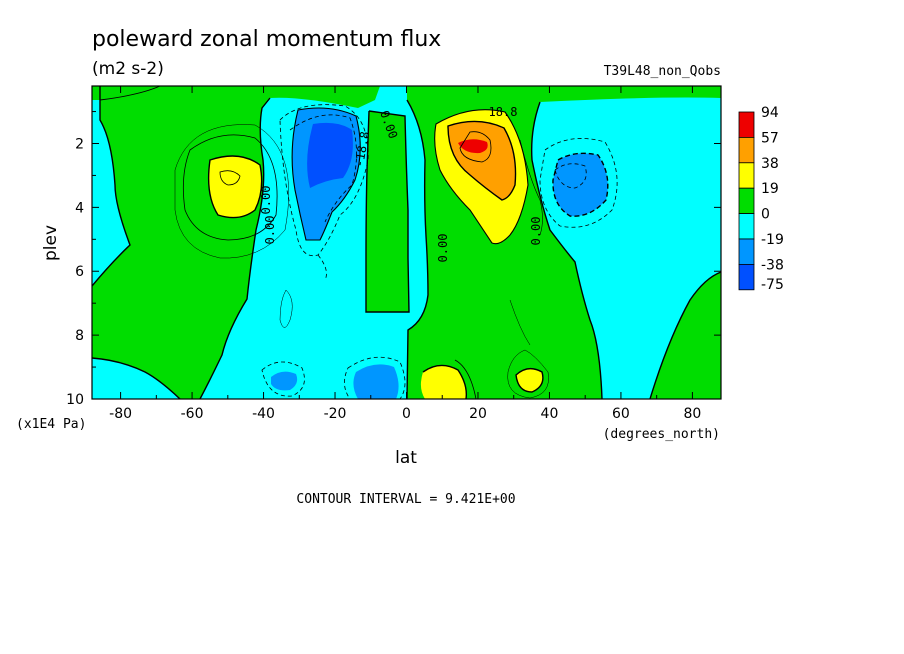 The image size is (904, 654). Describe the element at coordinates (284, 381) in the screenshot. I see `region-sh-surface-negative` at that location.